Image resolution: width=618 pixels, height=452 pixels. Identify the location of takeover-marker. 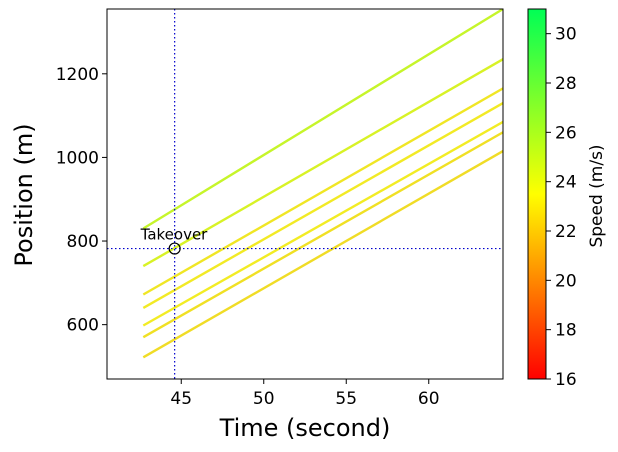
(174, 248).